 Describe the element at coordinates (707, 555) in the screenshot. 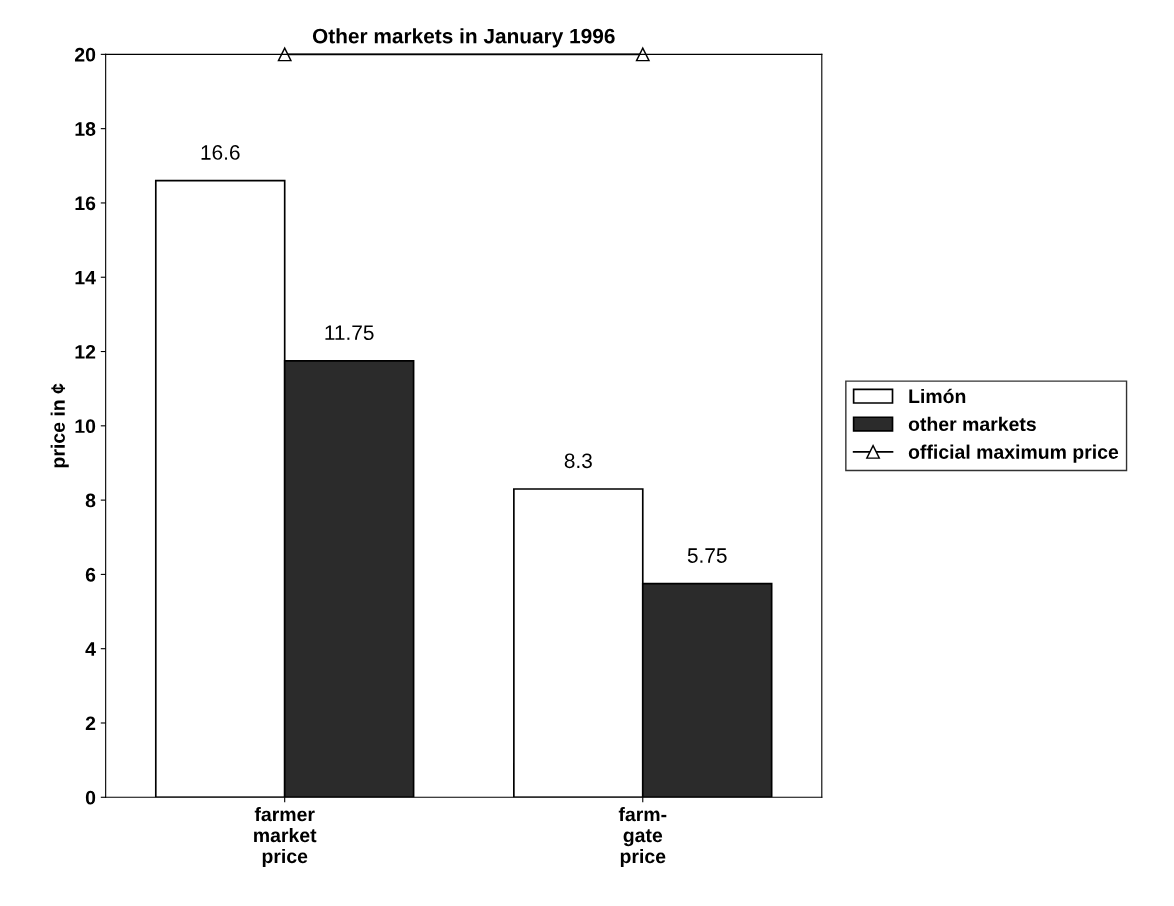

I see `data-label: 5.75` at that location.